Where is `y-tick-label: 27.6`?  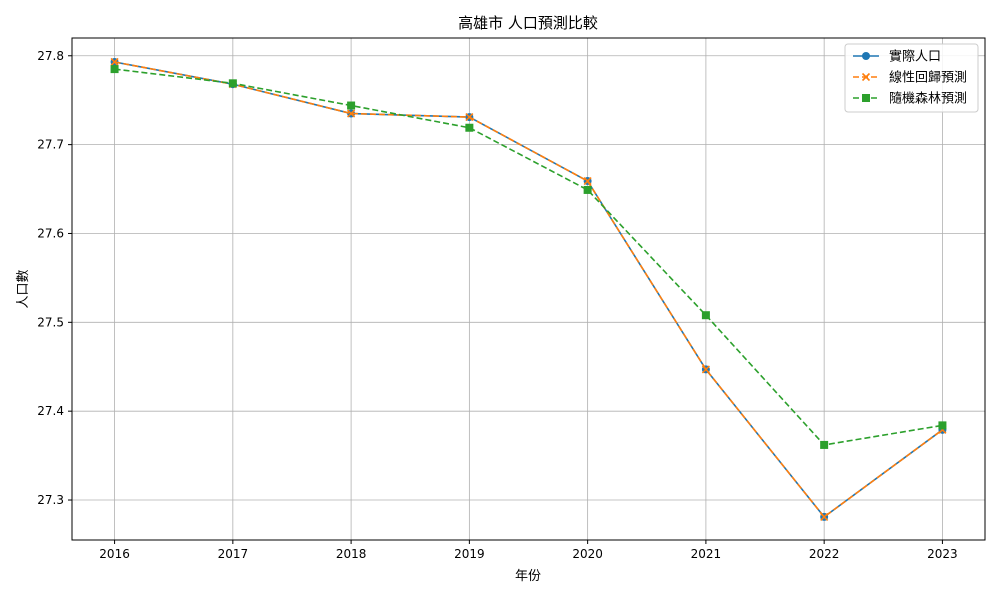 y-tick-label: 27.6 is located at coordinates (50, 233).